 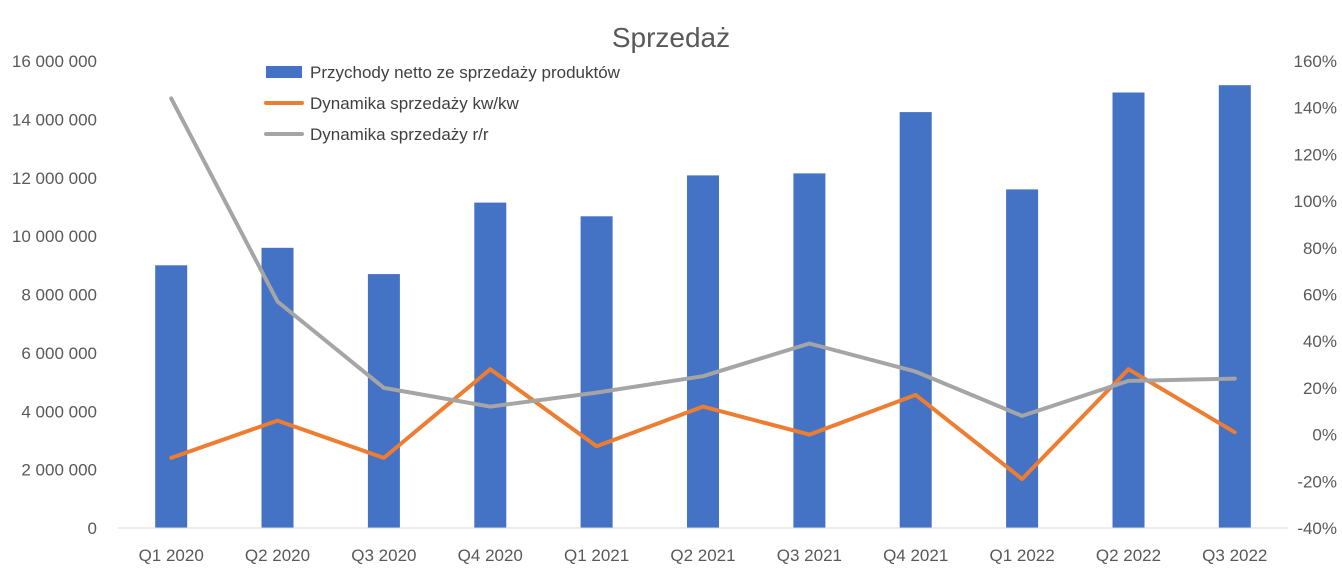 I want to click on right-tick-label: 80%, so click(x=1320, y=248).